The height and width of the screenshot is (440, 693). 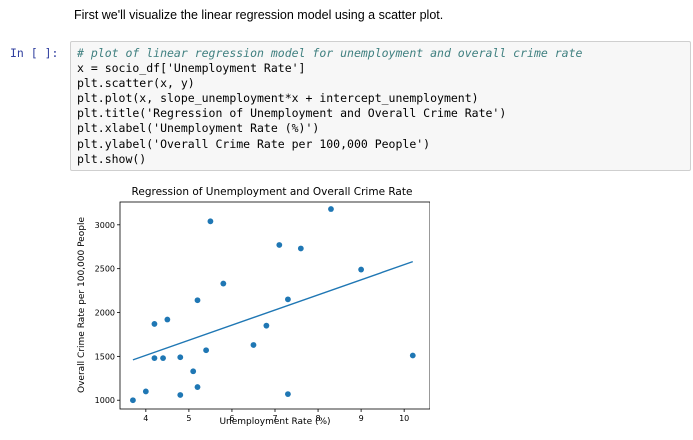 I want to click on x-tick-label: 4, so click(x=145, y=418).